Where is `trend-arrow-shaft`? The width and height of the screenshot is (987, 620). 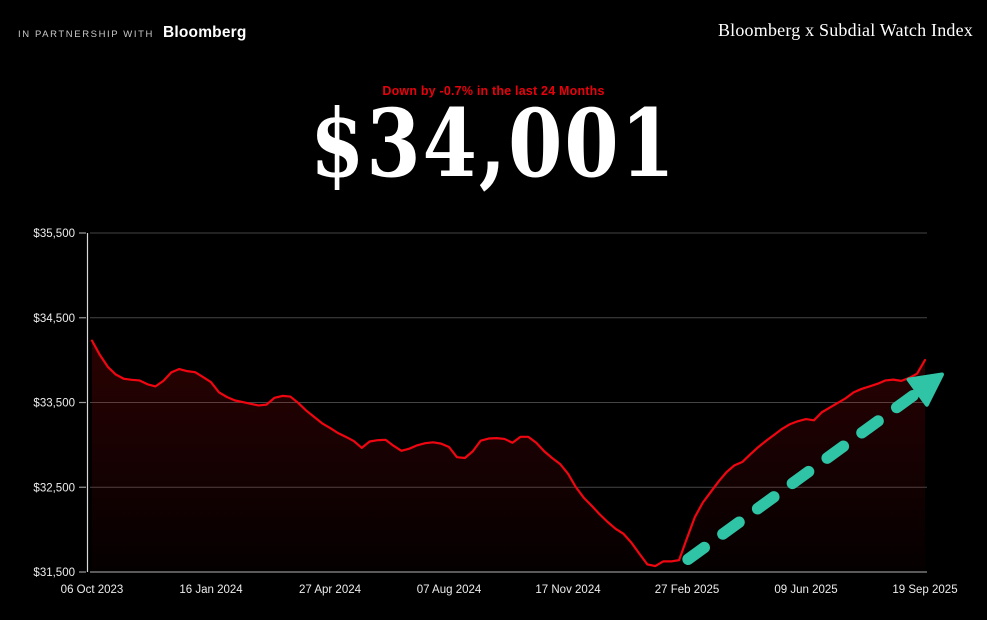 trend-arrow-shaft is located at coordinates (802, 476).